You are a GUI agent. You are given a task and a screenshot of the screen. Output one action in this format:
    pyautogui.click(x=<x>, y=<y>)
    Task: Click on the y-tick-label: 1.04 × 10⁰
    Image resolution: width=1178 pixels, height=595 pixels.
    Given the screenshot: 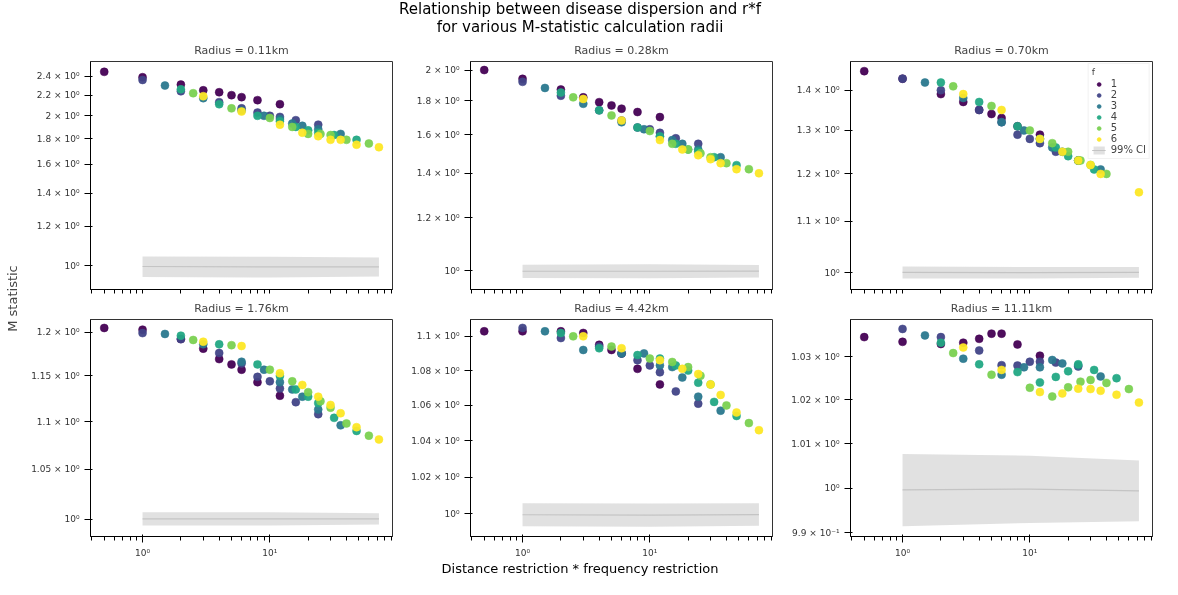 What is the action you would take?
    pyautogui.click(x=435, y=440)
    